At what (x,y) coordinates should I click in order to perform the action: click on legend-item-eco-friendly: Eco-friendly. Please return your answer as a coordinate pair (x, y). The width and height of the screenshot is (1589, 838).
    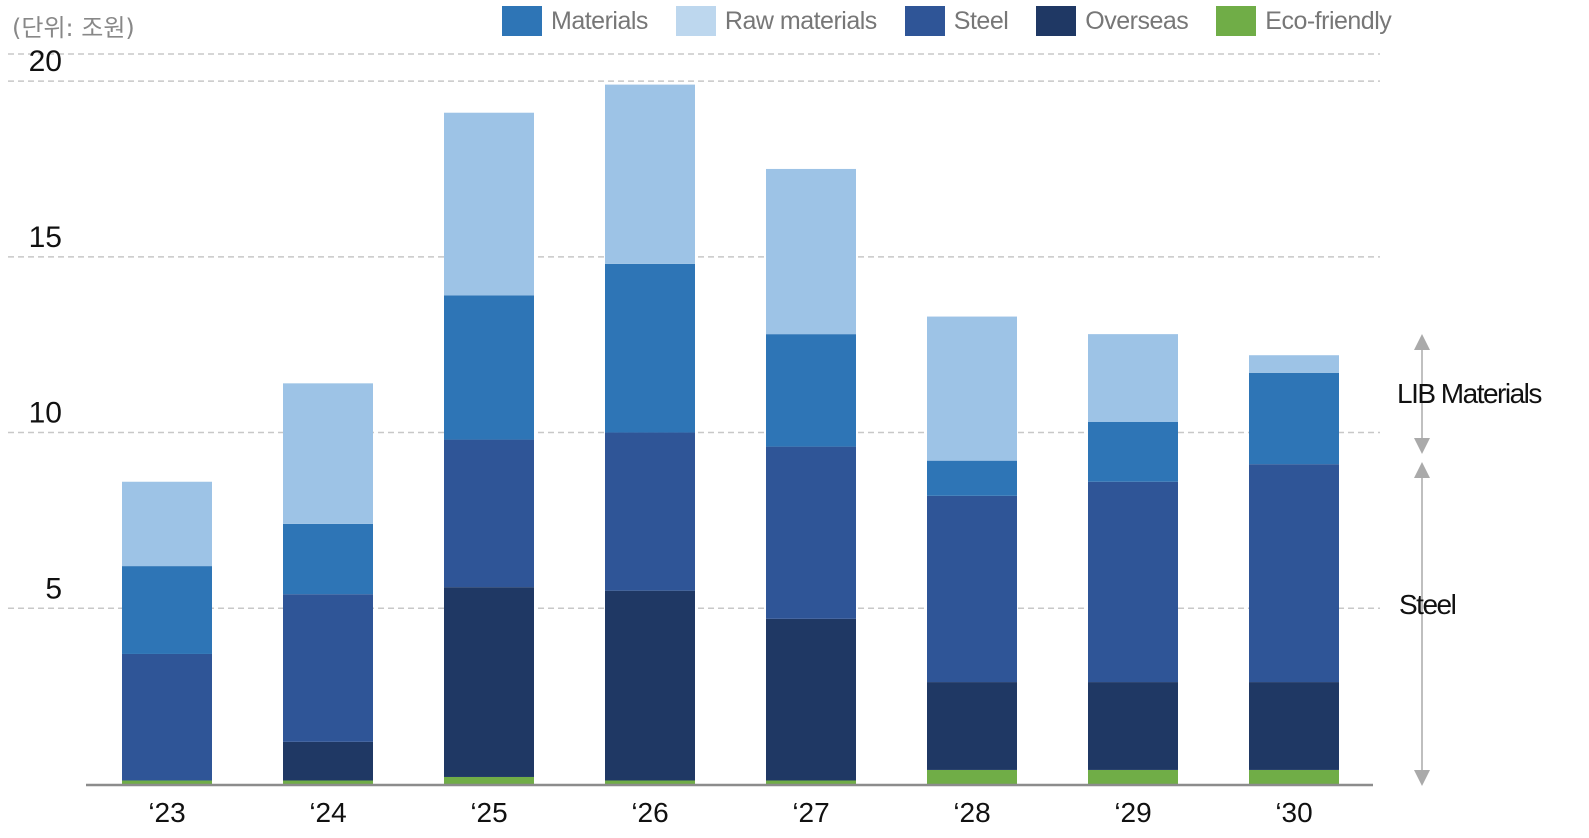
    Looking at the image, I should click on (1304, 21).